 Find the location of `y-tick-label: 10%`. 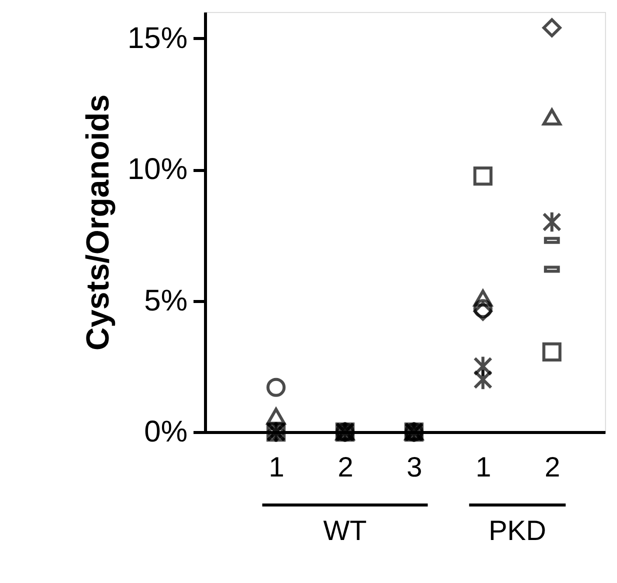

y-tick-label: 10% is located at coordinates (157, 169).